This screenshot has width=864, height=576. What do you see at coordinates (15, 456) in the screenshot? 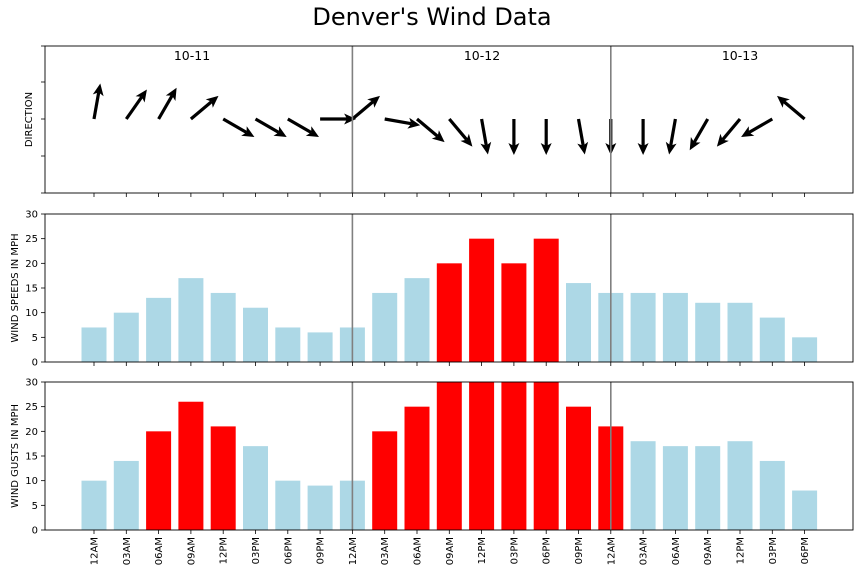
I see `wind-gusts-ylabel: WIND GUSTS IN MPH` at bounding box center [15, 456].